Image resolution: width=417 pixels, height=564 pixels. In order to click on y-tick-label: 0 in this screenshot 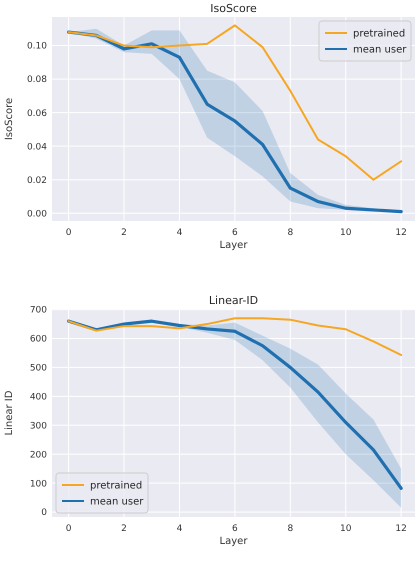, I will do `click(44, 513)`.